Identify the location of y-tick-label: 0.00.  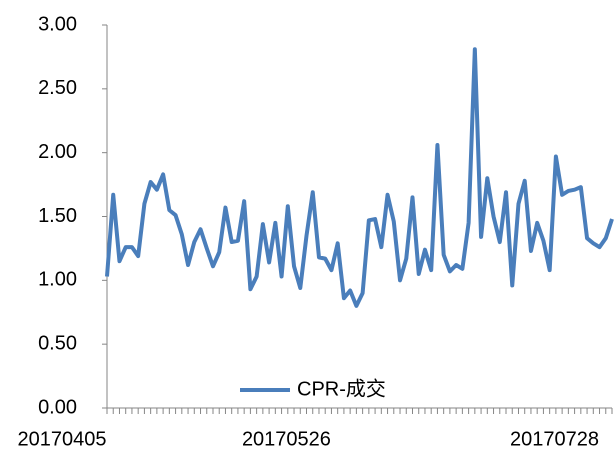
(57, 407).